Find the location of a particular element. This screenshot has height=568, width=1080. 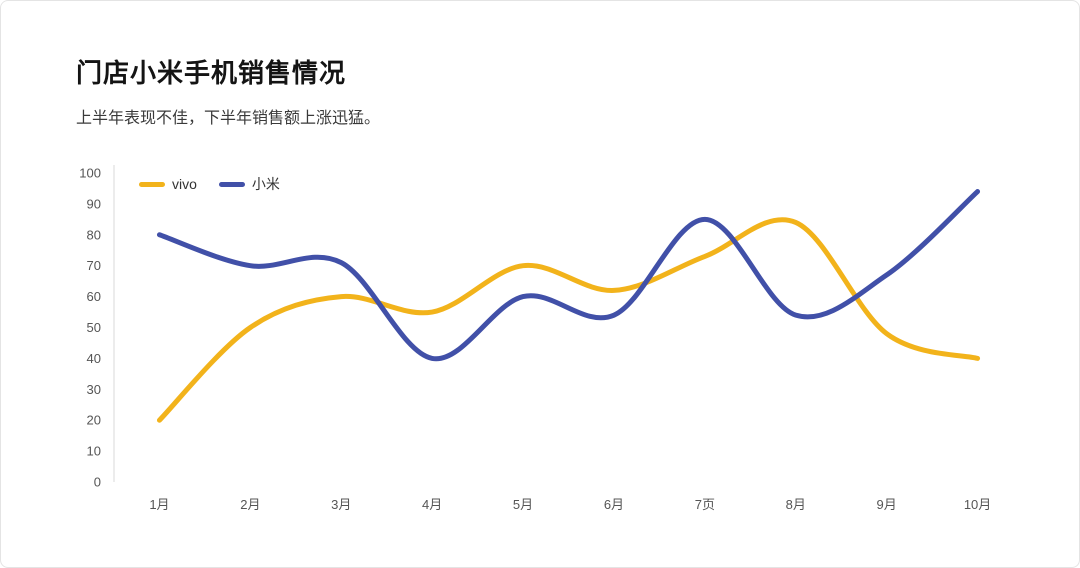

y-tick-label: 10 is located at coordinates (94, 451).